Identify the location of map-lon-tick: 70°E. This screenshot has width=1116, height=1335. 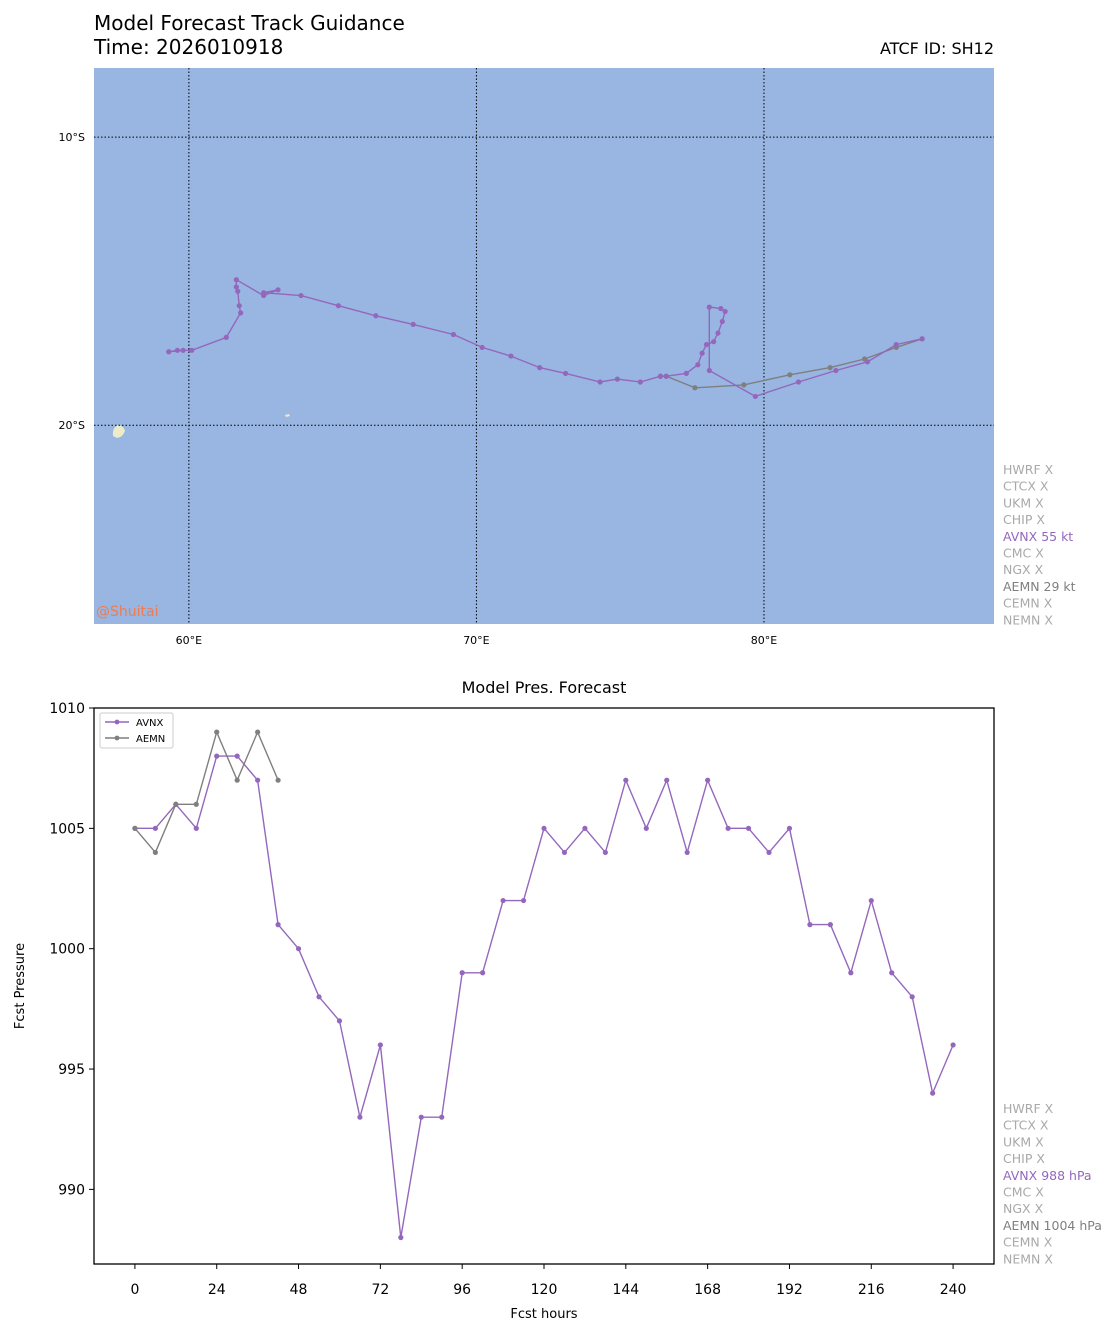
(476, 640).